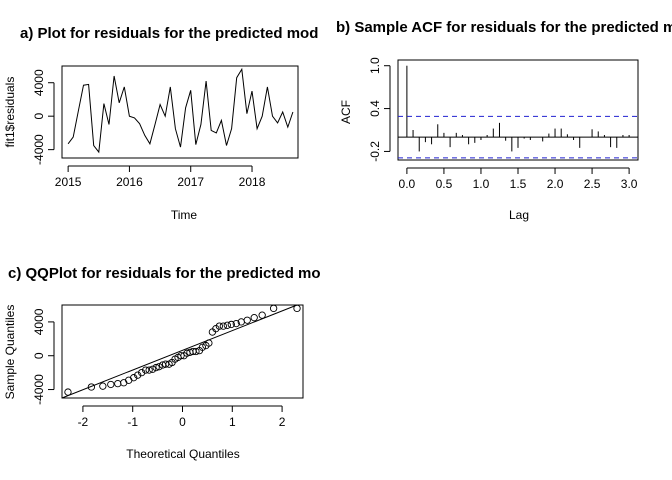  I want to click on panel-b-xlabel: Lag, so click(519, 215).